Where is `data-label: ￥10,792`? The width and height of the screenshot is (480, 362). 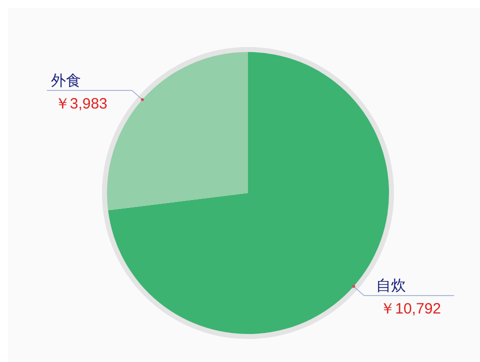 data-label: ￥10,792 is located at coordinates (411, 309).